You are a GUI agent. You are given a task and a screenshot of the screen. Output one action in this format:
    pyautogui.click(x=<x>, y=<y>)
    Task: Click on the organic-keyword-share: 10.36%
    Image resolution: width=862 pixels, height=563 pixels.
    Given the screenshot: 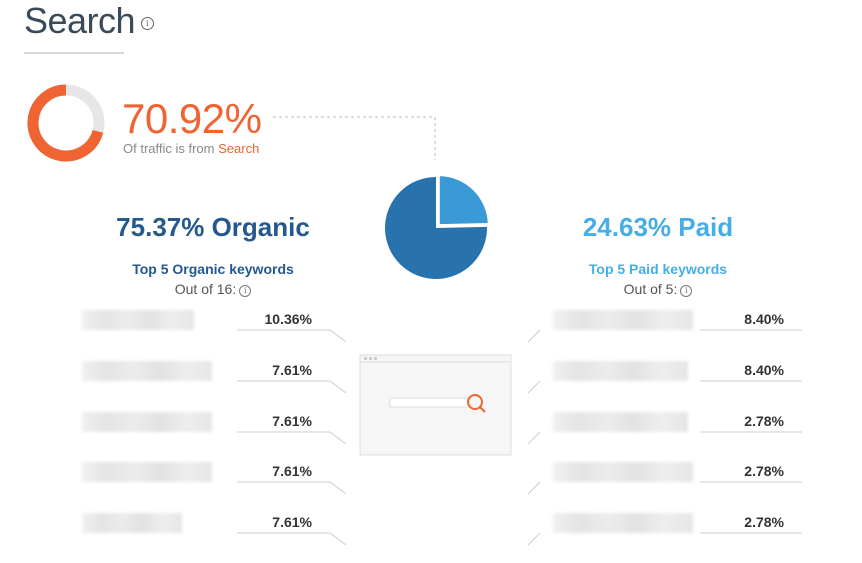 What is the action you would take?
    pyautogui.click(x=288, y=319)
    